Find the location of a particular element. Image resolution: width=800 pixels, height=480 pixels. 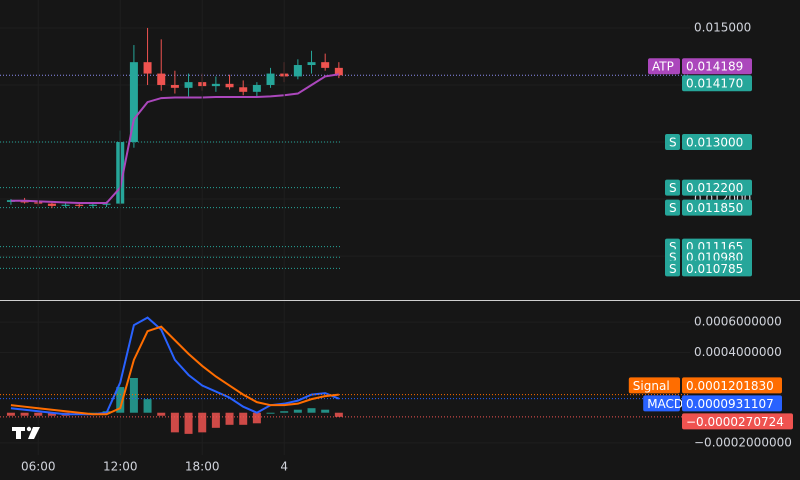

y-tick-label: 0.0004000000 is located at coordinates (738, 352).